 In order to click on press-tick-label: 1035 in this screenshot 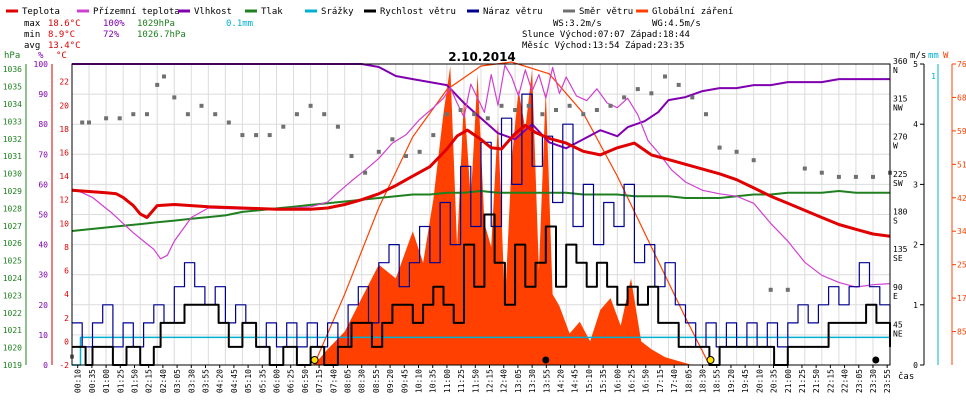, I will do `click(12, 87)`.